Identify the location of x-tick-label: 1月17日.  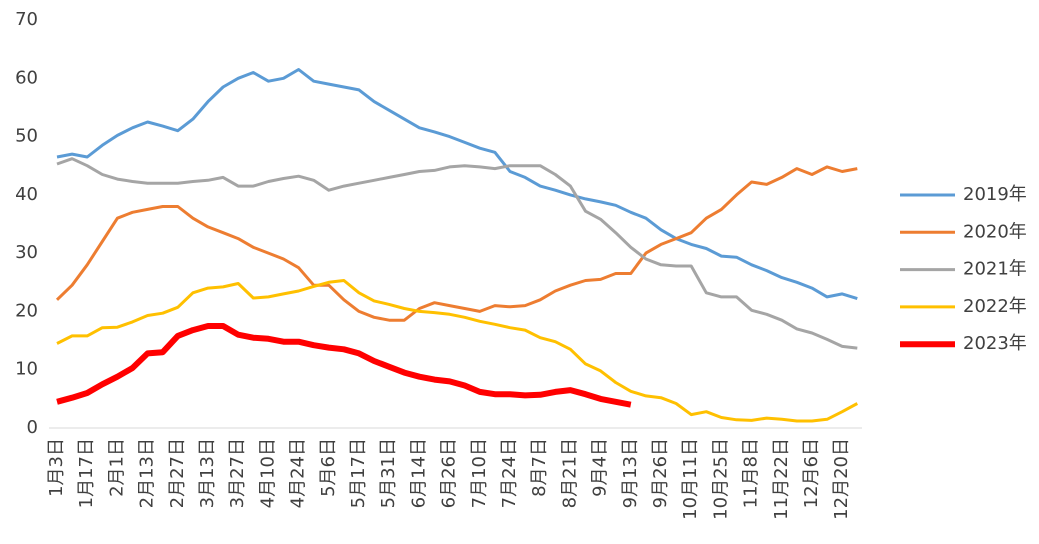
(86, 473).